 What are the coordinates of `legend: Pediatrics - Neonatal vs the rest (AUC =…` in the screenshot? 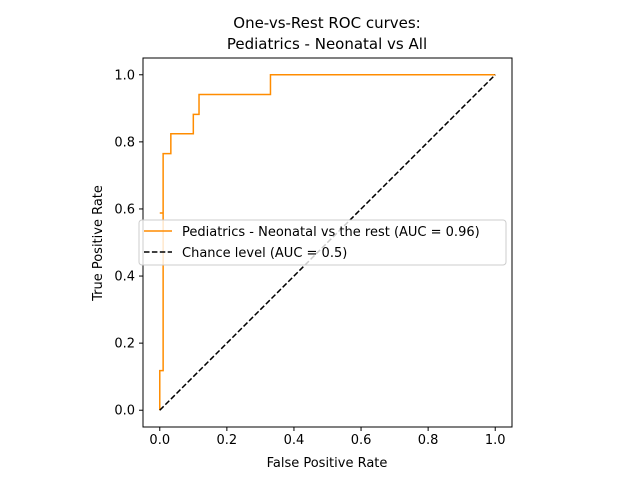 It's located at (322, 242).